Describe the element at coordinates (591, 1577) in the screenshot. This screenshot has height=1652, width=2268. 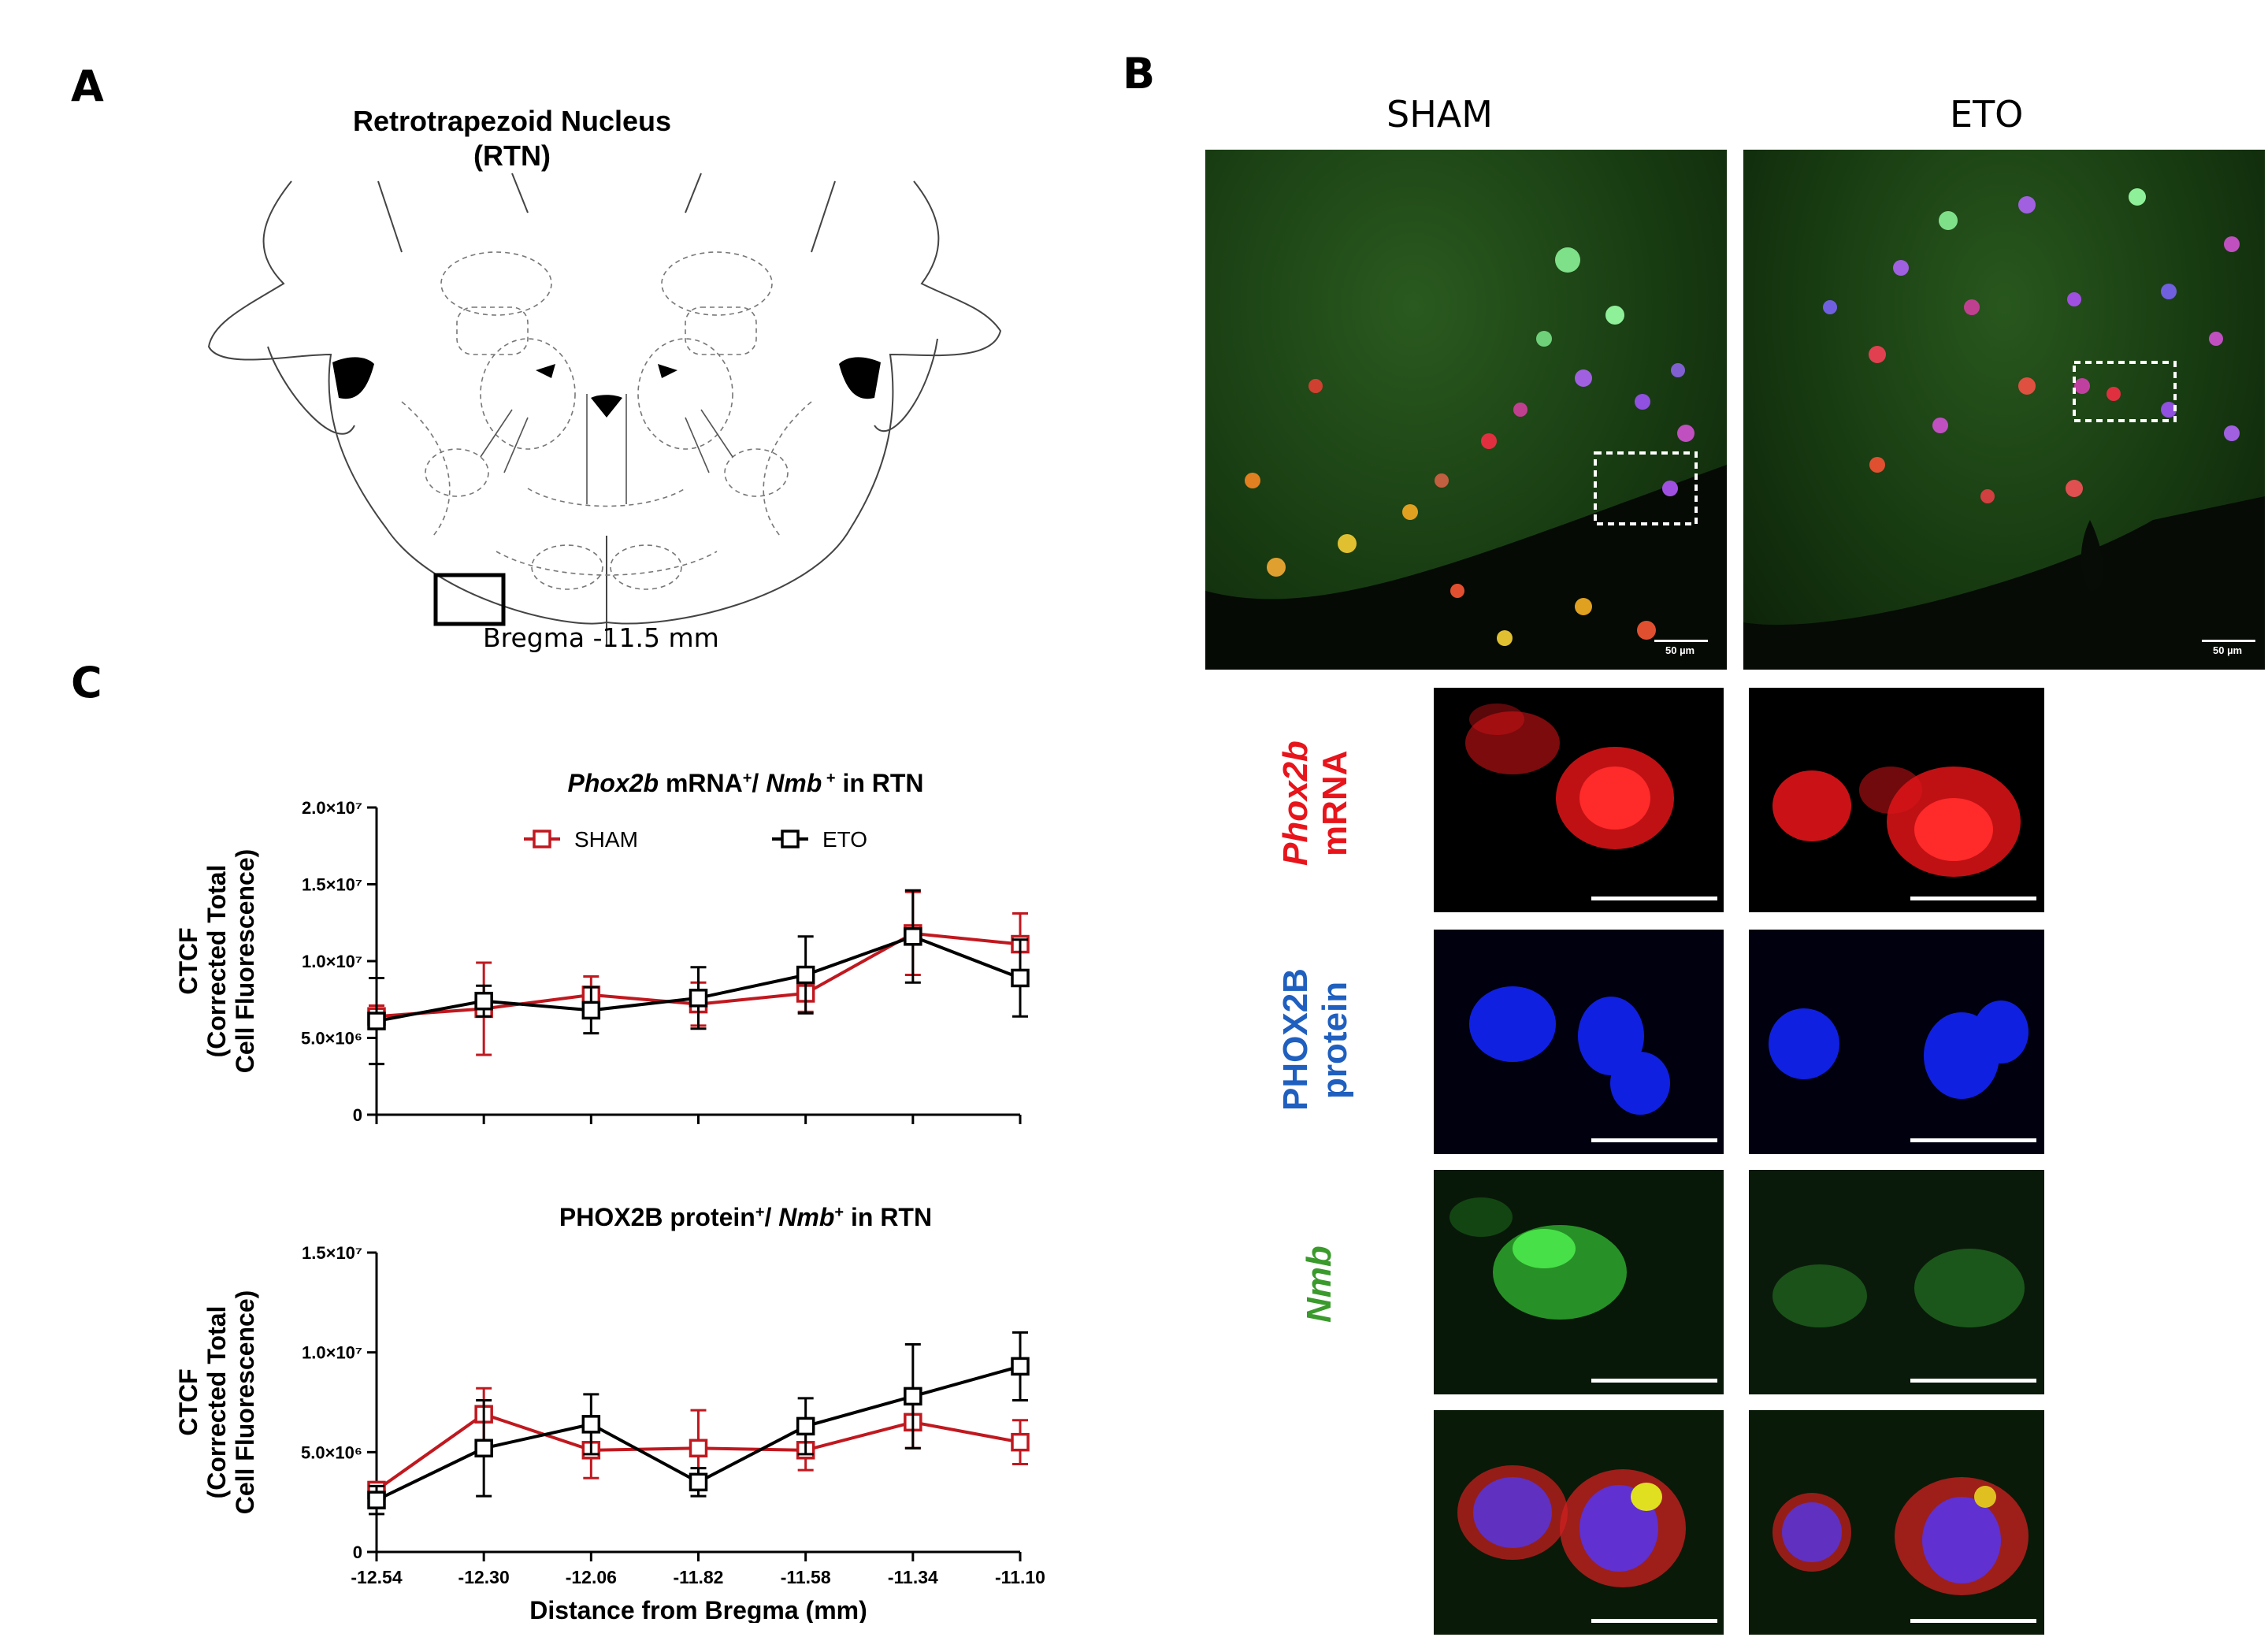
I see `x-tick-label: -12.06` at that location.